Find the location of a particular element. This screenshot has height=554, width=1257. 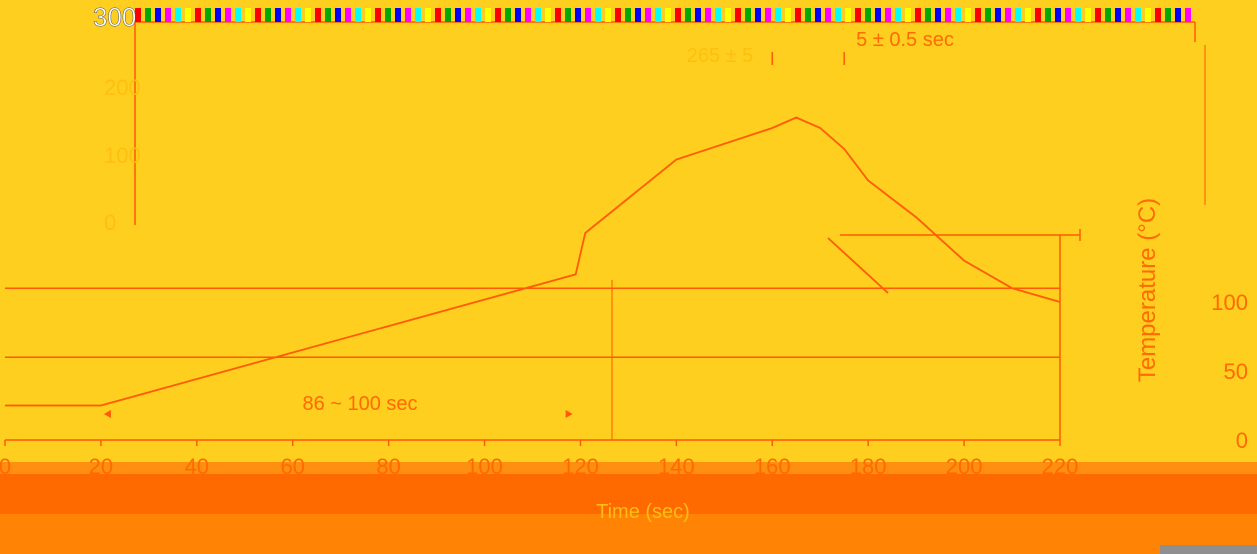

x-tick-label: 140 is located at coordinates (676, 466).